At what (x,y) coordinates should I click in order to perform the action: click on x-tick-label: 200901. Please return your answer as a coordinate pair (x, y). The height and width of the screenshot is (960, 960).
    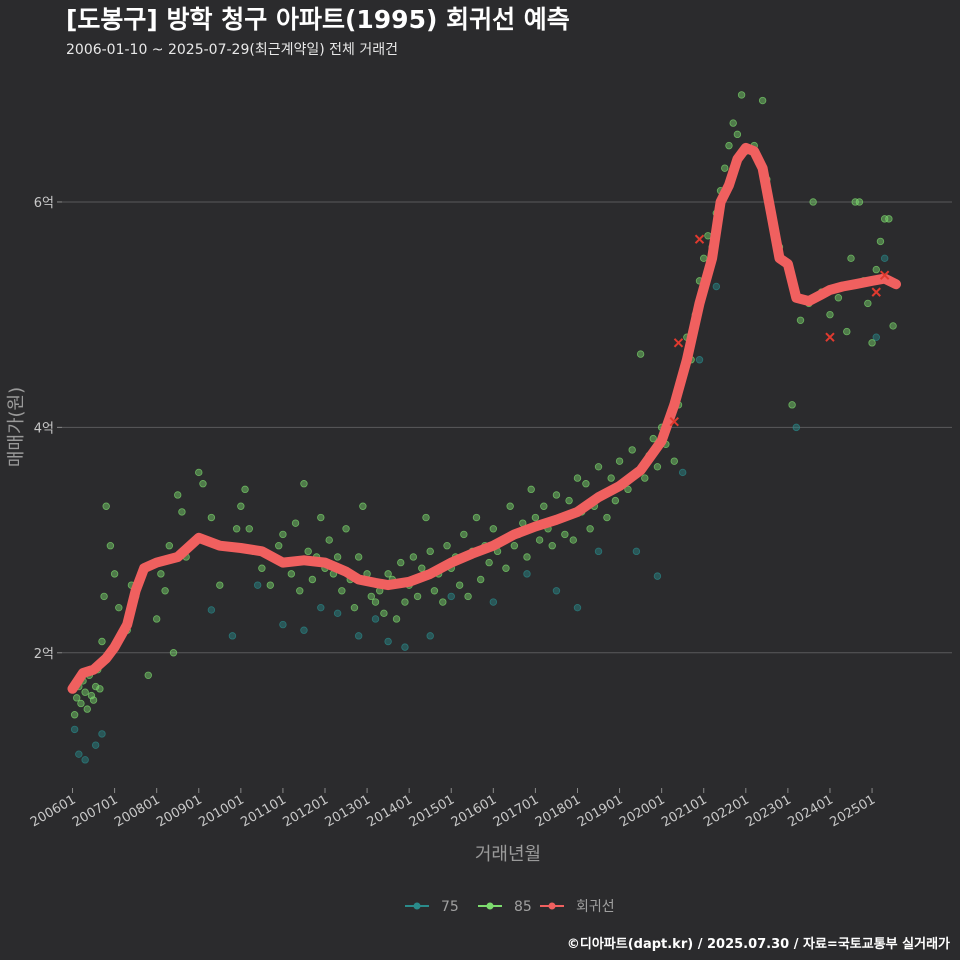
    Looking at the image, I should click on (179, 811).